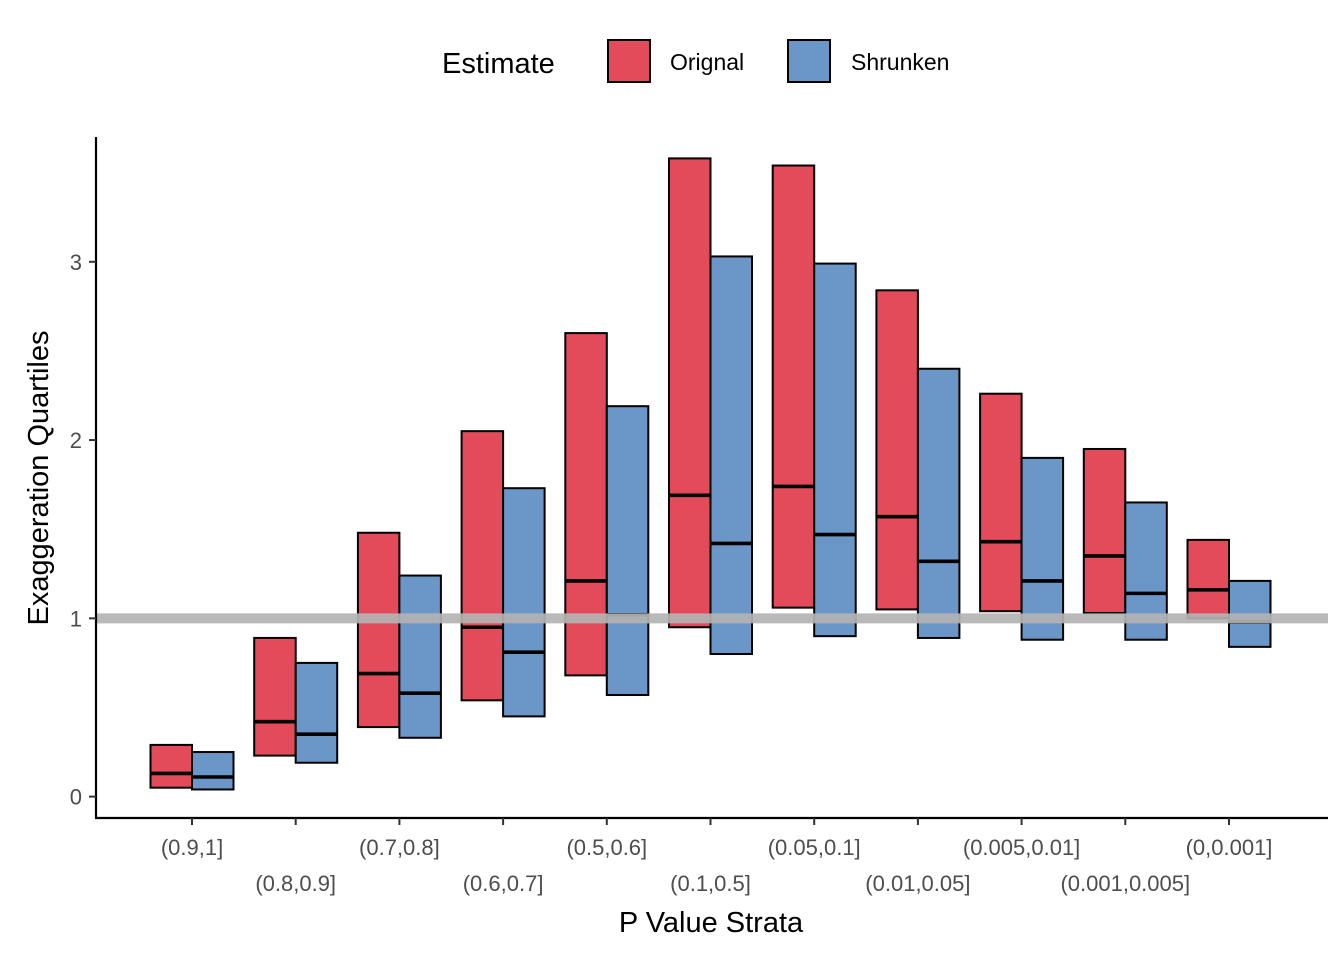  Describe the element at coordinates (809, 61) in the screenshot. I see `legend-swatch-shrunken` at that location.